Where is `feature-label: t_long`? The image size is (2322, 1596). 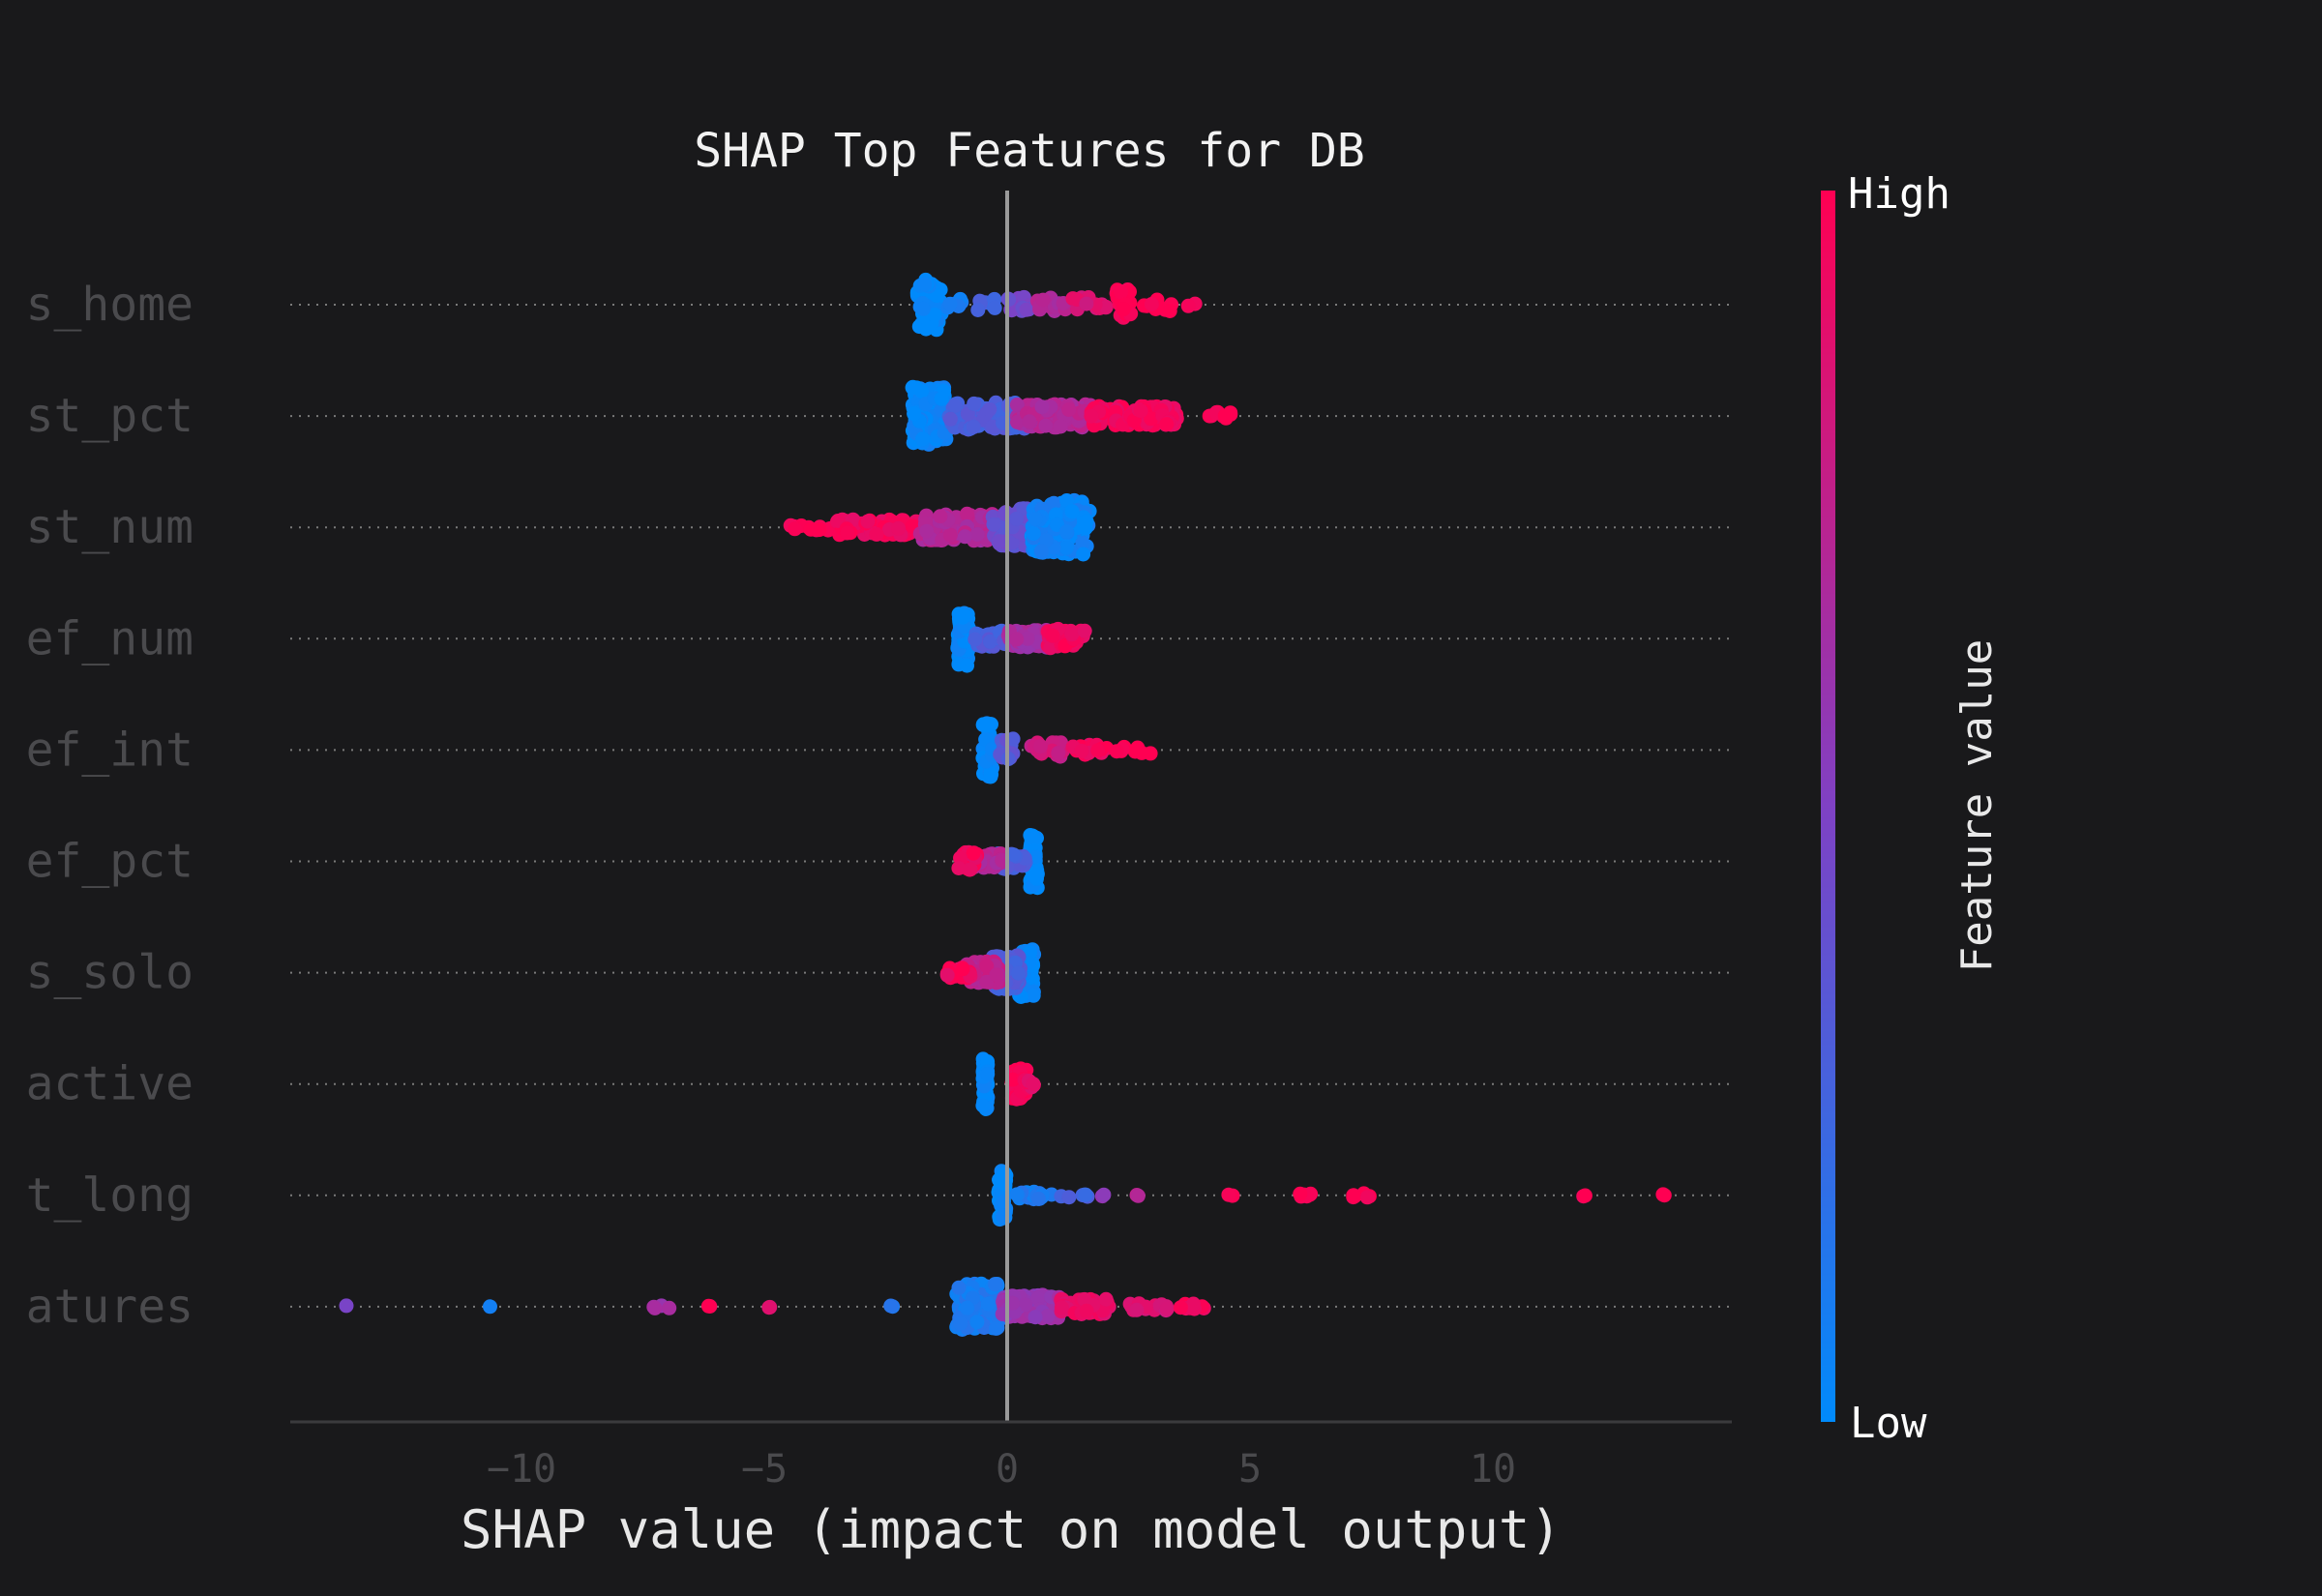
feature-label: t_long is located at coordinates (110, 1195).